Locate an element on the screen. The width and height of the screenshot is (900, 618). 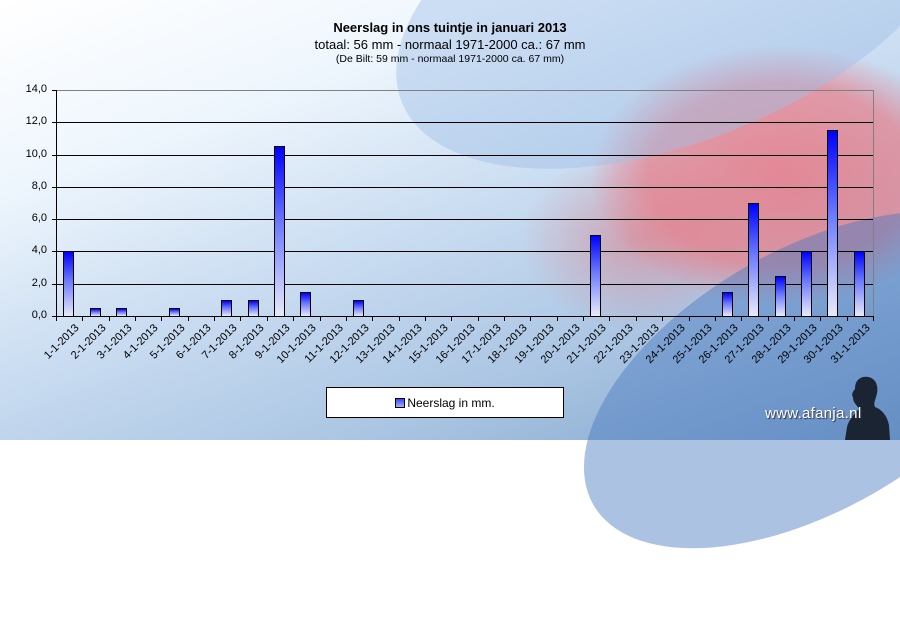
chart-title: Neerslag in ons tuintje in januari 2013 is located at coordinates (450, 27).